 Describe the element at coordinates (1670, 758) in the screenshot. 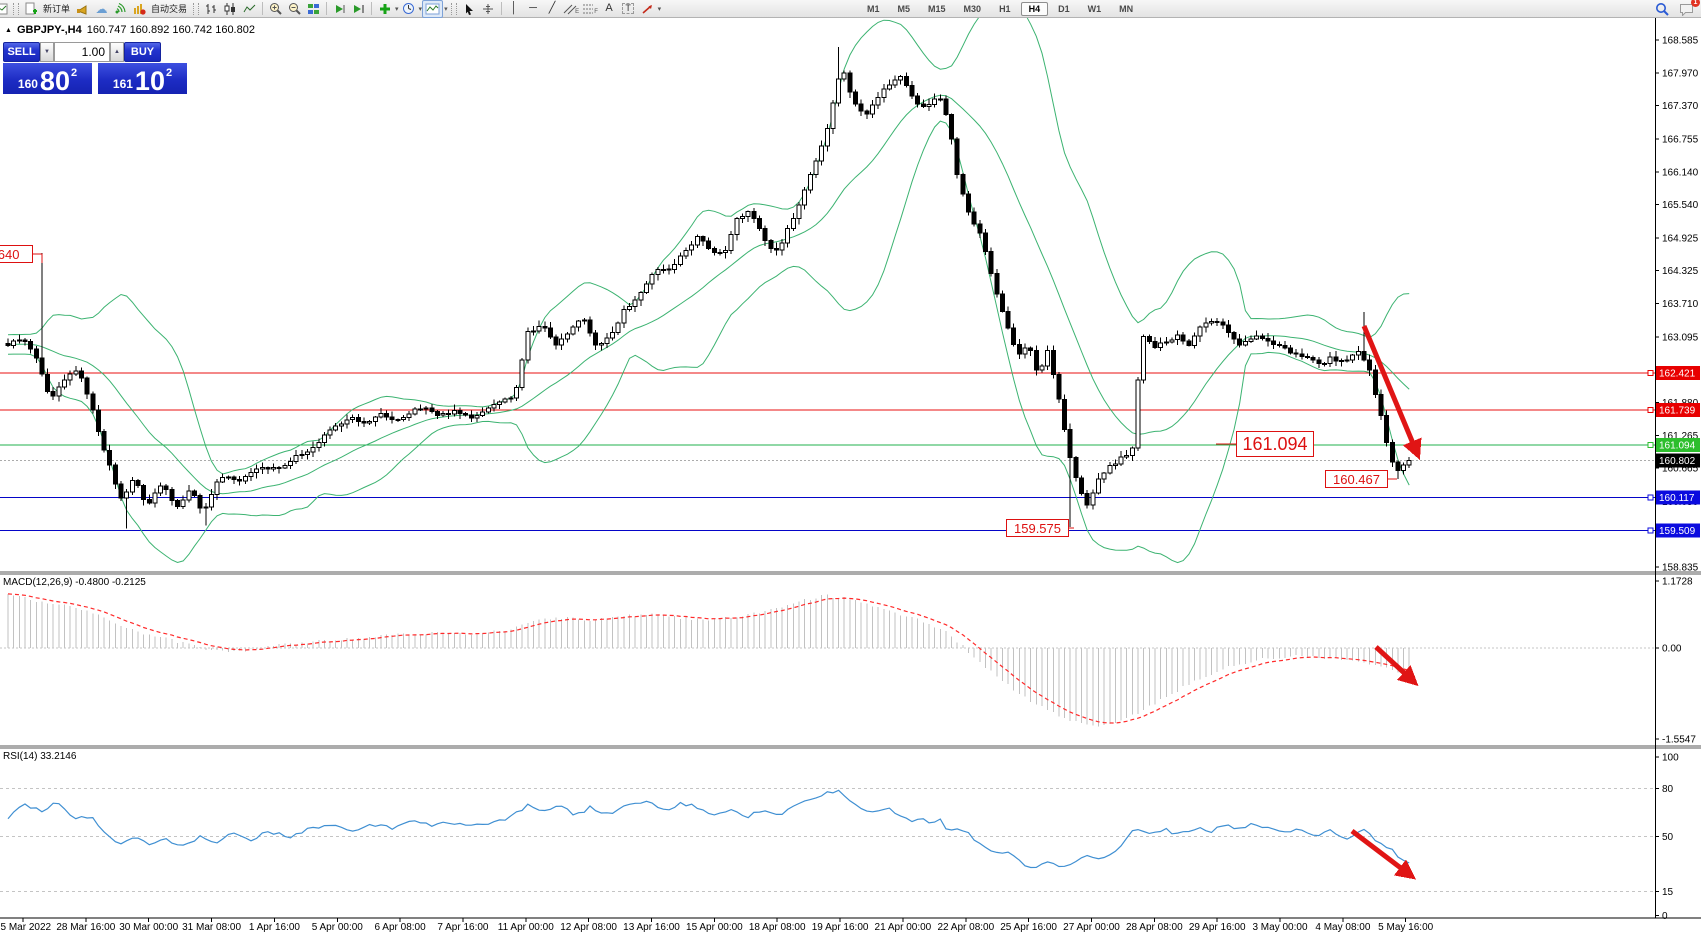

I see `rsi-axis-label: 100` at that location.